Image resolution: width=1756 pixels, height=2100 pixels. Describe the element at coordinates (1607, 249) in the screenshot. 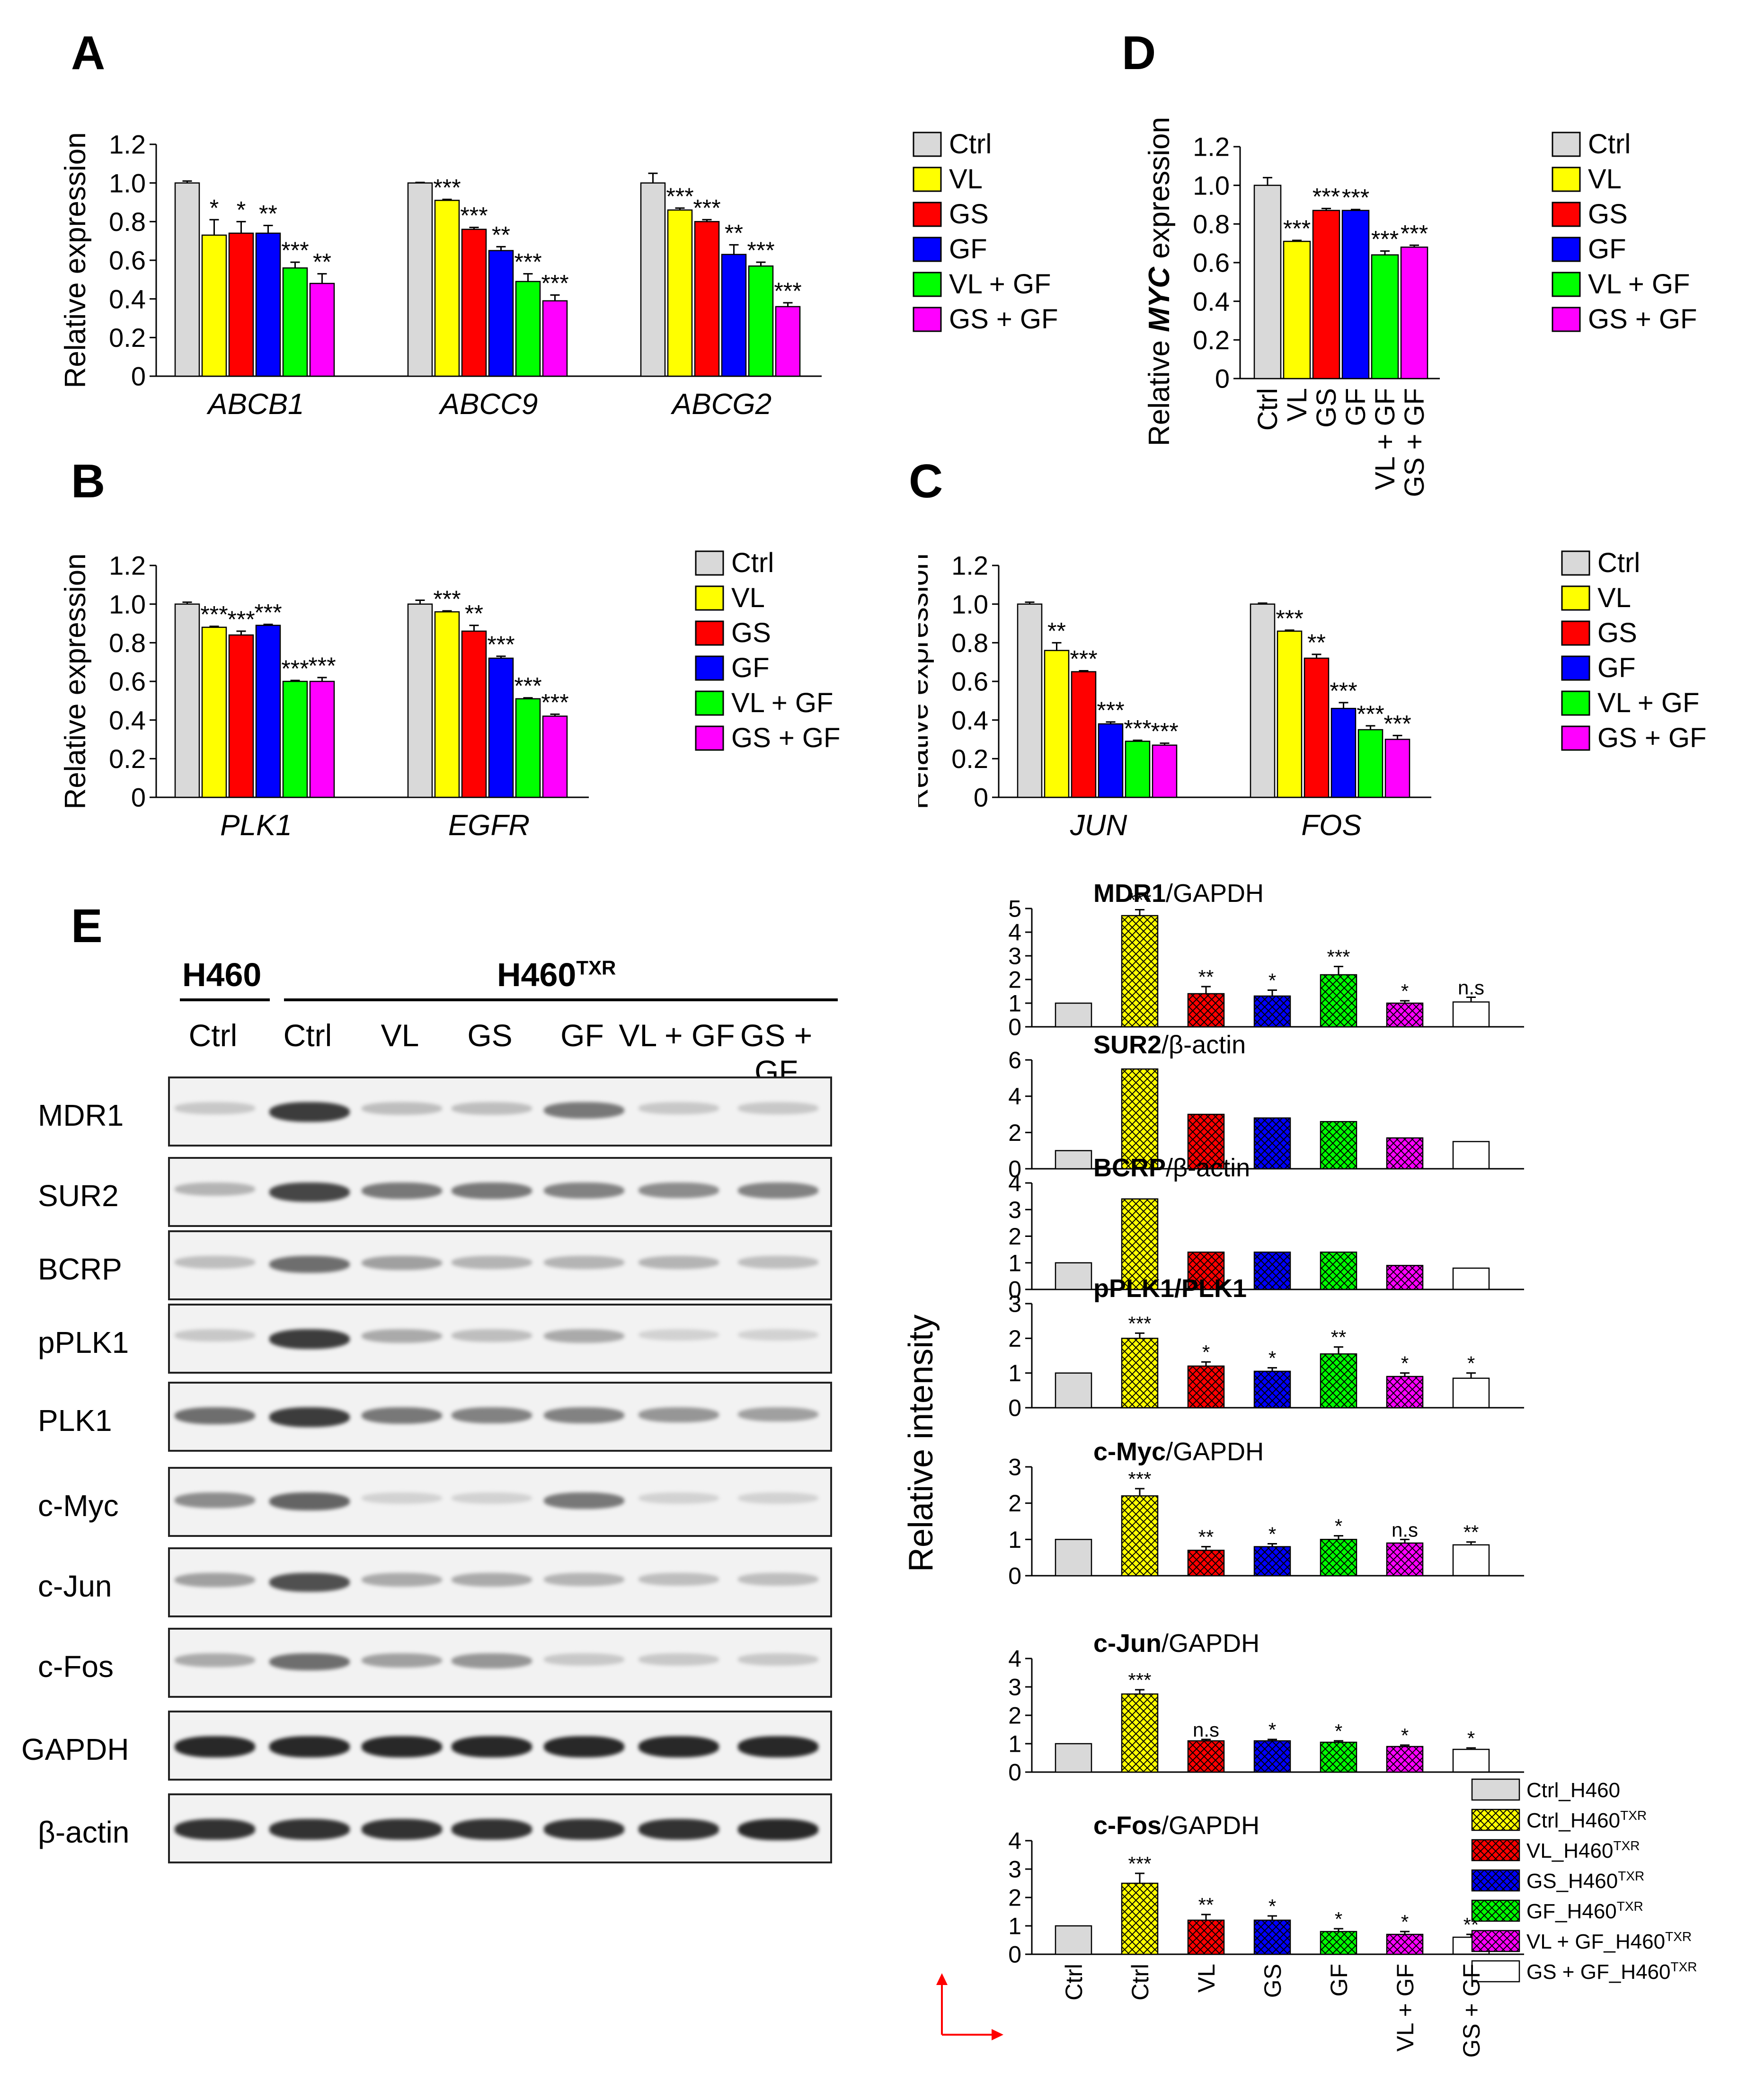

I see `legend-d-label: GF` at that location.